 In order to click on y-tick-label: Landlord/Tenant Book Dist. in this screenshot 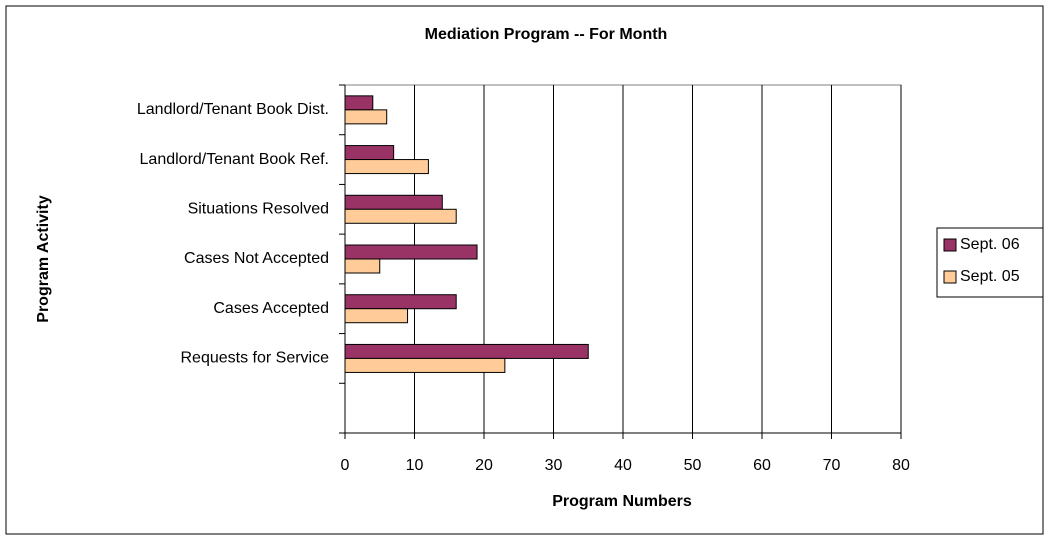, I will do `click(233, 109)`.